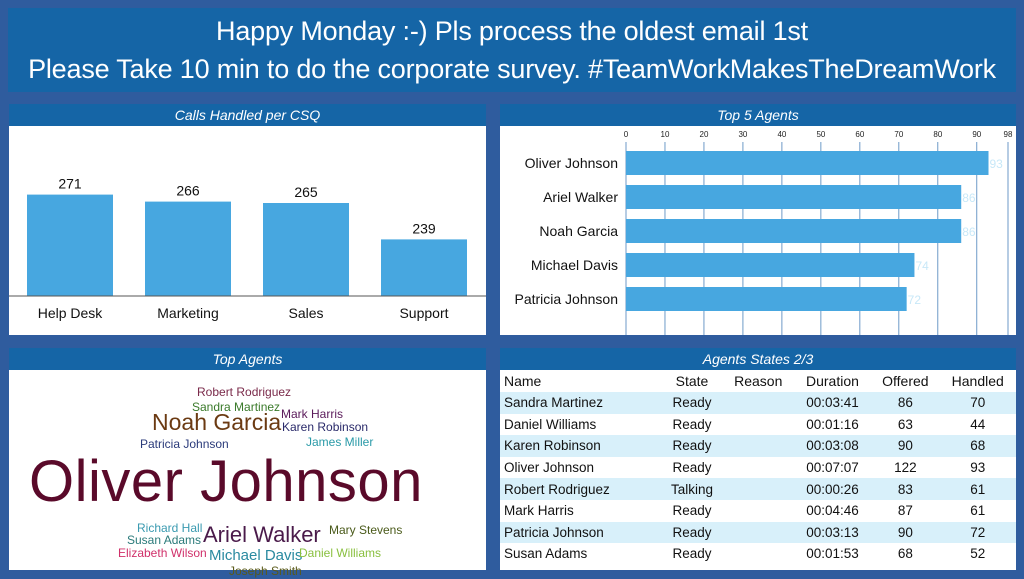 This screenshot has width=1024, height=579. I want to click on data-label: 265, so click(306, 192).